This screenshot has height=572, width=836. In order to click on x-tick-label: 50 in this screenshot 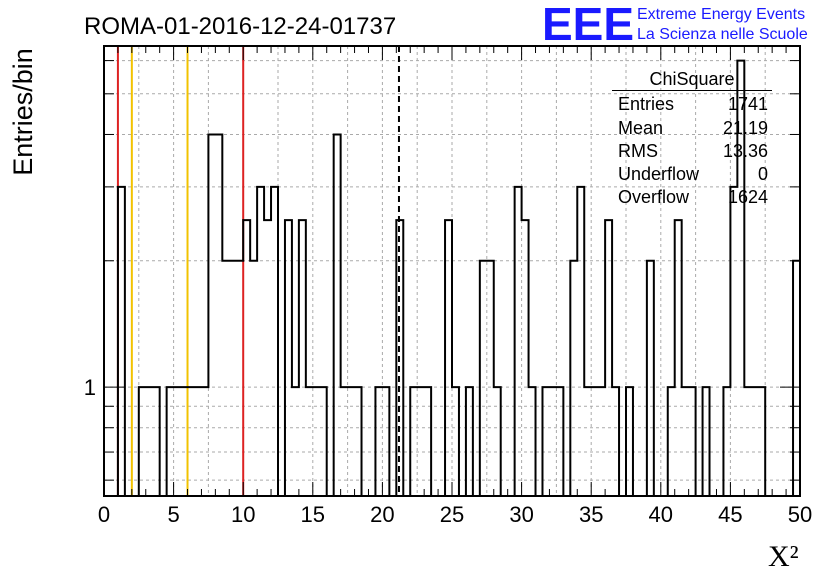, I will do `click(800, 514)`.